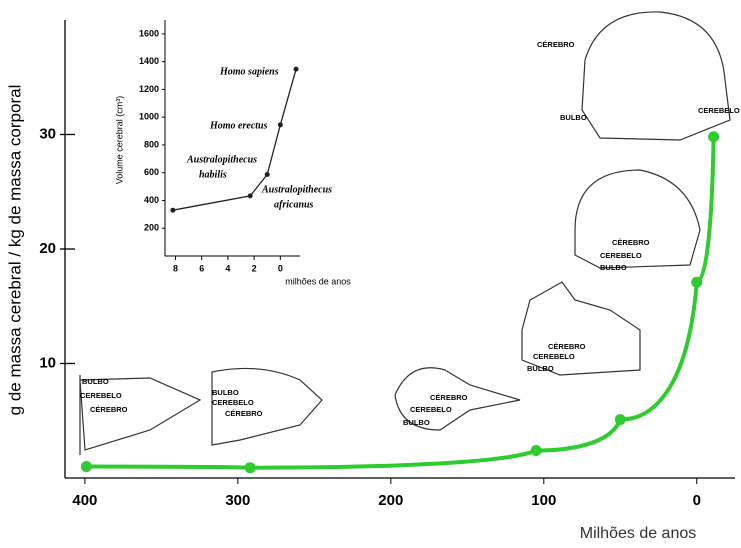  What do you see at coordinates (318, 281) in the screenshot?
I see `x-axis-label: milhões de anos` at bounding box center [318, 281].